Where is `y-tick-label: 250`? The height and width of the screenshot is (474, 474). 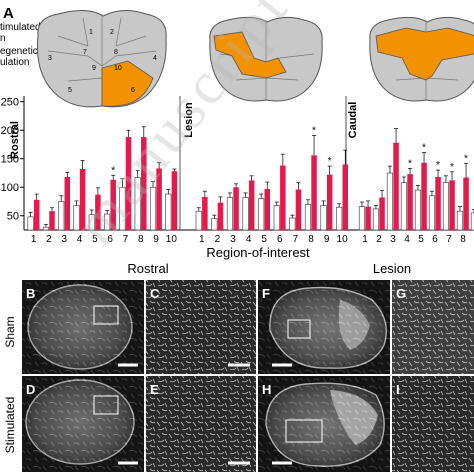
y-tick-label: 250 is located at coordinates (10, 103).